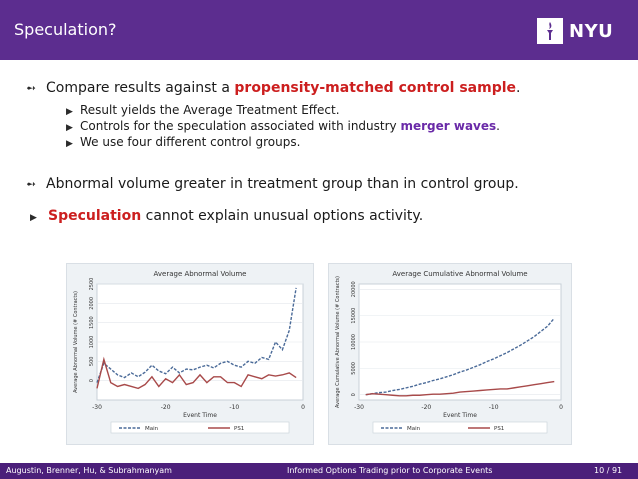 The height and width of the screenshot is (479, 638). What do you see at coordinates (92, 303) in the screenshot?
I see `y-tick-label: 2000` at bounding box center [92, 303].